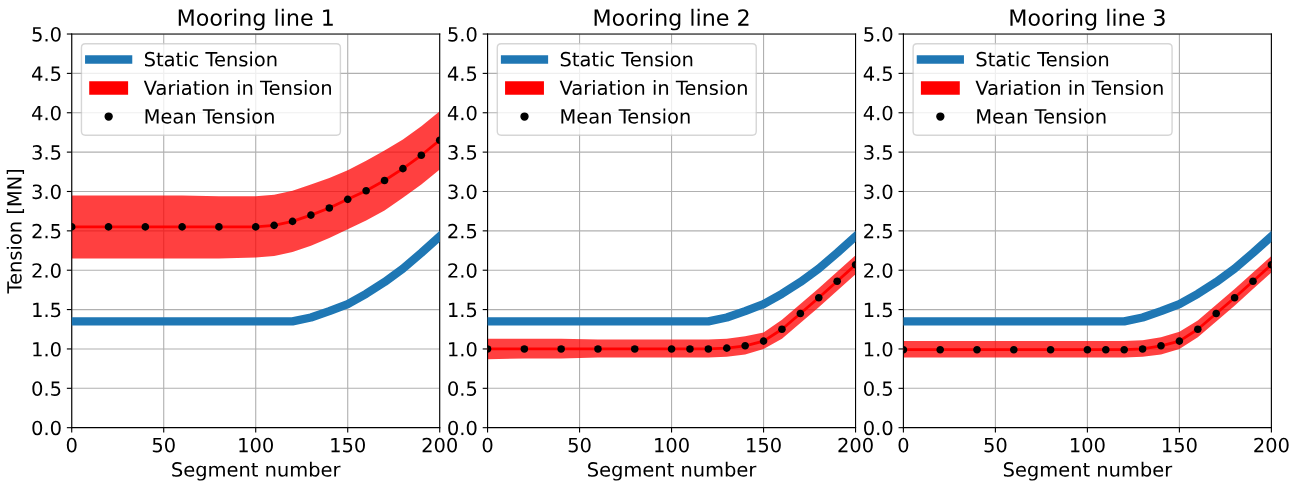 Image resolution: width=1304 pixels, height=486 pixels. I want to click on chart-title: Mooring line 2, so click(671, 19).